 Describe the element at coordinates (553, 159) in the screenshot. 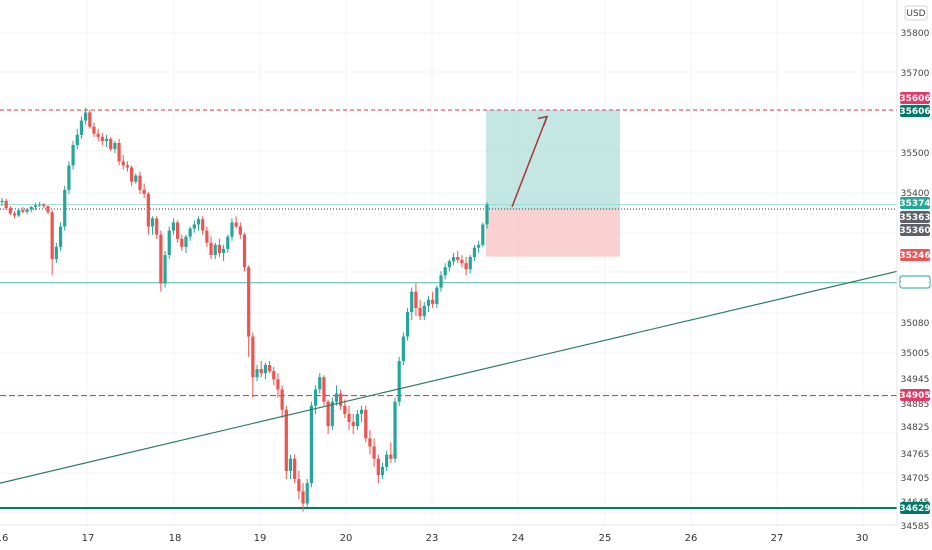

I see `profit-target-zone` at that location.